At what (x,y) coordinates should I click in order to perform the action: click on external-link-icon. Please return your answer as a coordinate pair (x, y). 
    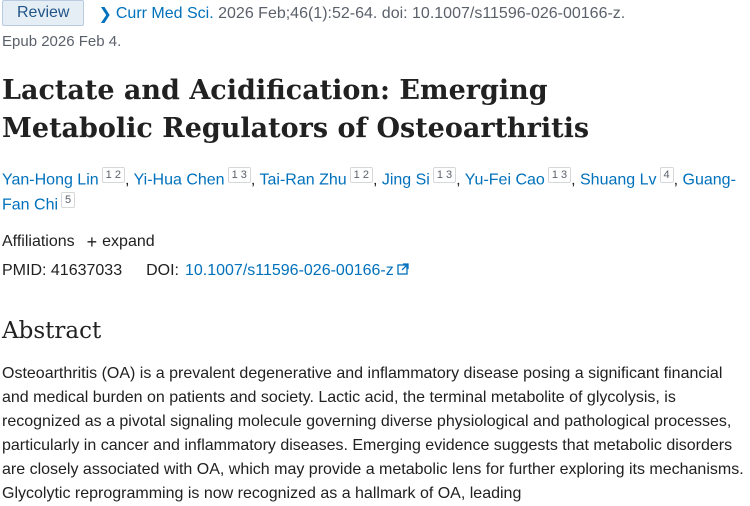
    Looking at the image, I should click on (403, 271).